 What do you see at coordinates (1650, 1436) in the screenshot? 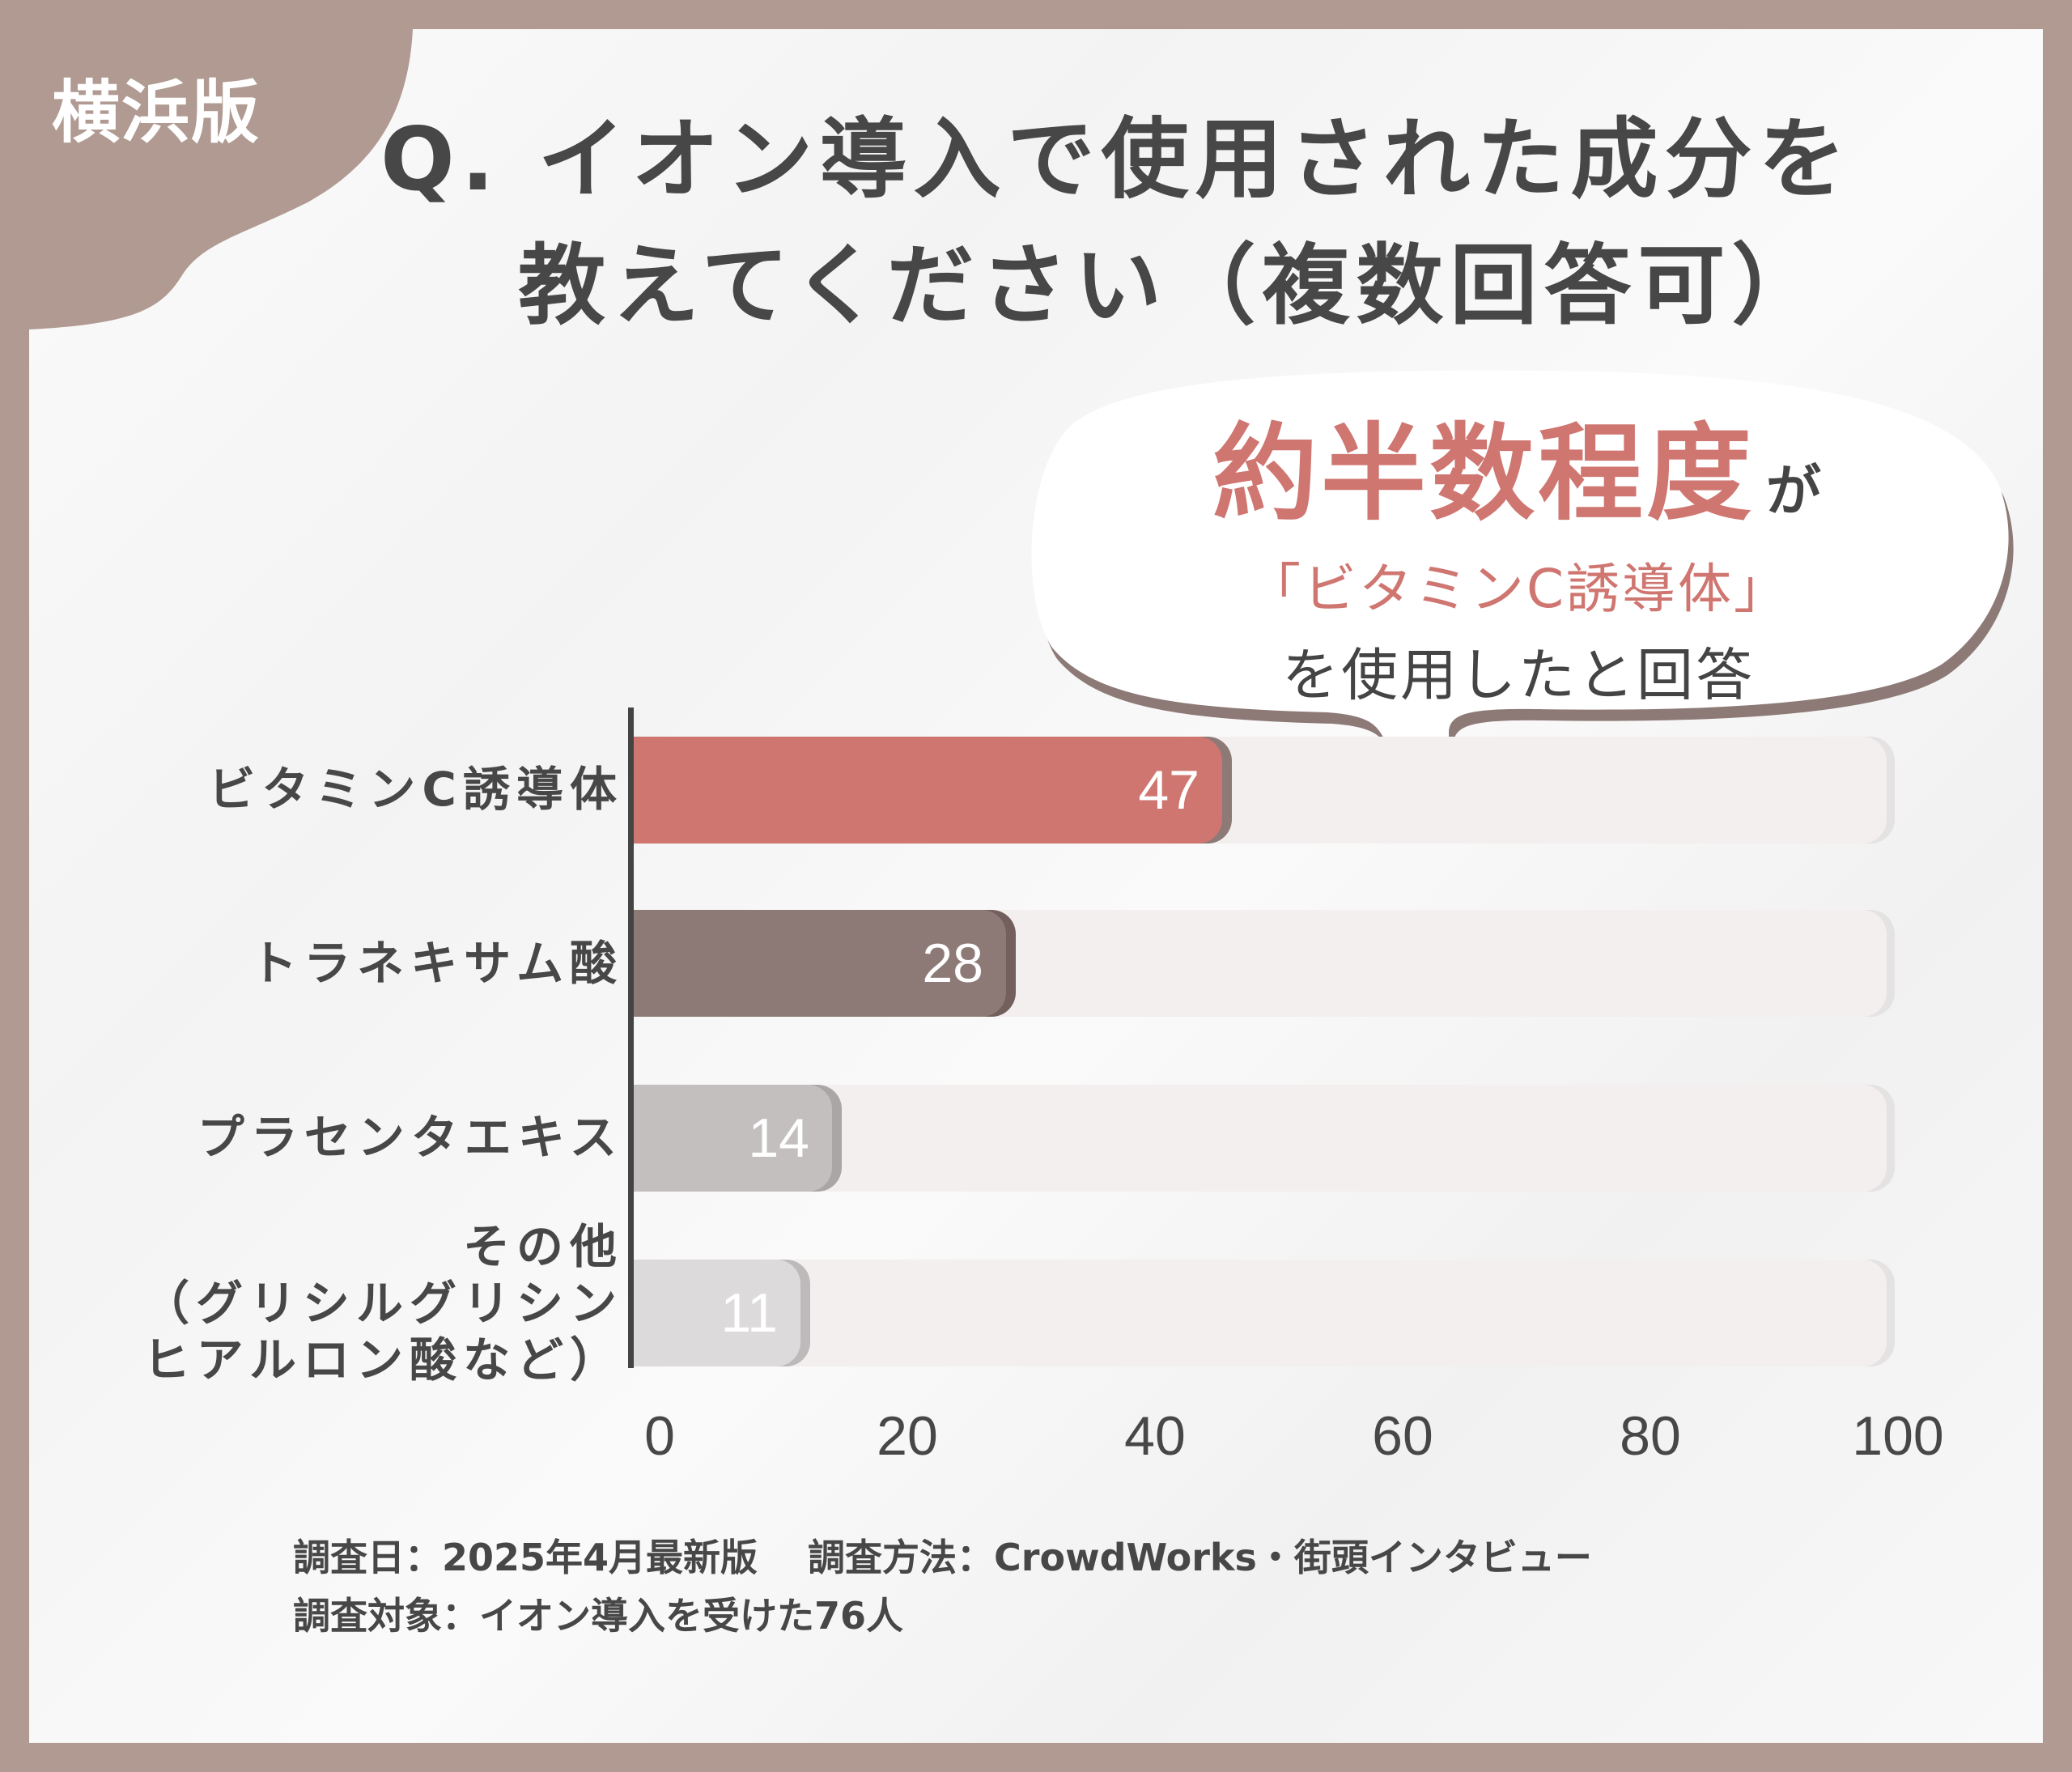
I see `x-tick-label: 80` at bounding box center [1650, 1436].